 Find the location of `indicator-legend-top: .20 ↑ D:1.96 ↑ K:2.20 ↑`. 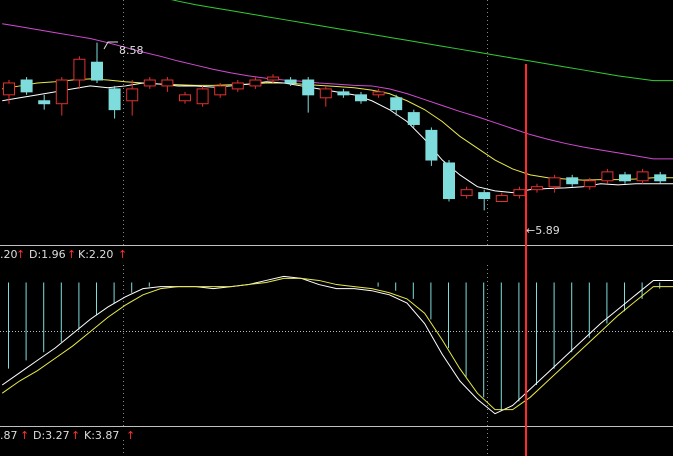

indicator-legend-top: .20 ↑ D:1.96 ↑ K:2.20 ↑ is located at coordinates (63, 254).